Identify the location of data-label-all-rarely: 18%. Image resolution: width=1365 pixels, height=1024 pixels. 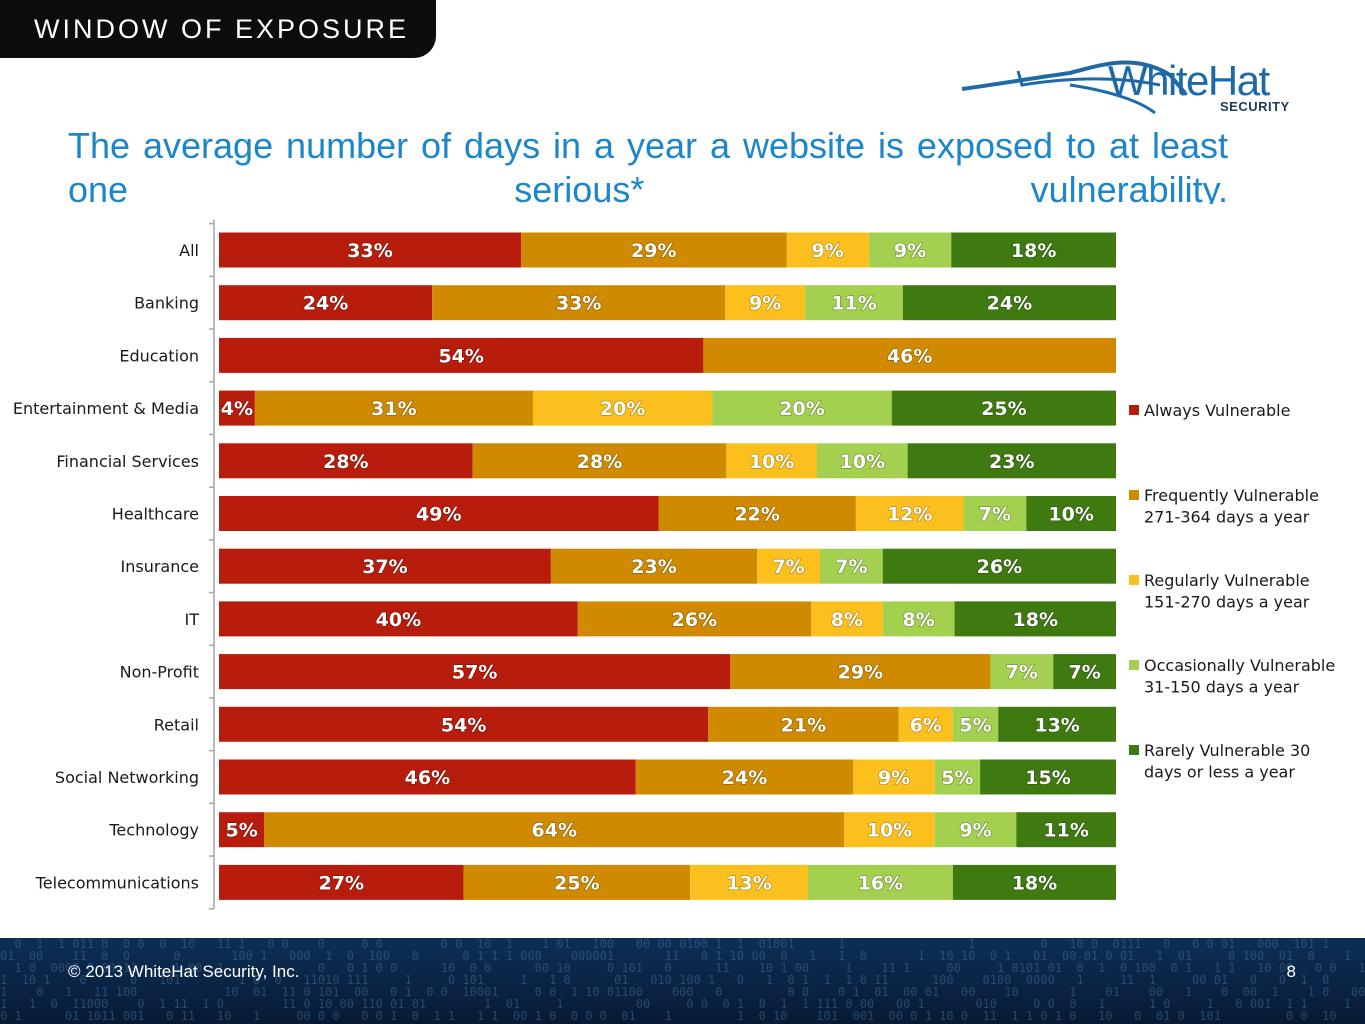
(1033, 251).